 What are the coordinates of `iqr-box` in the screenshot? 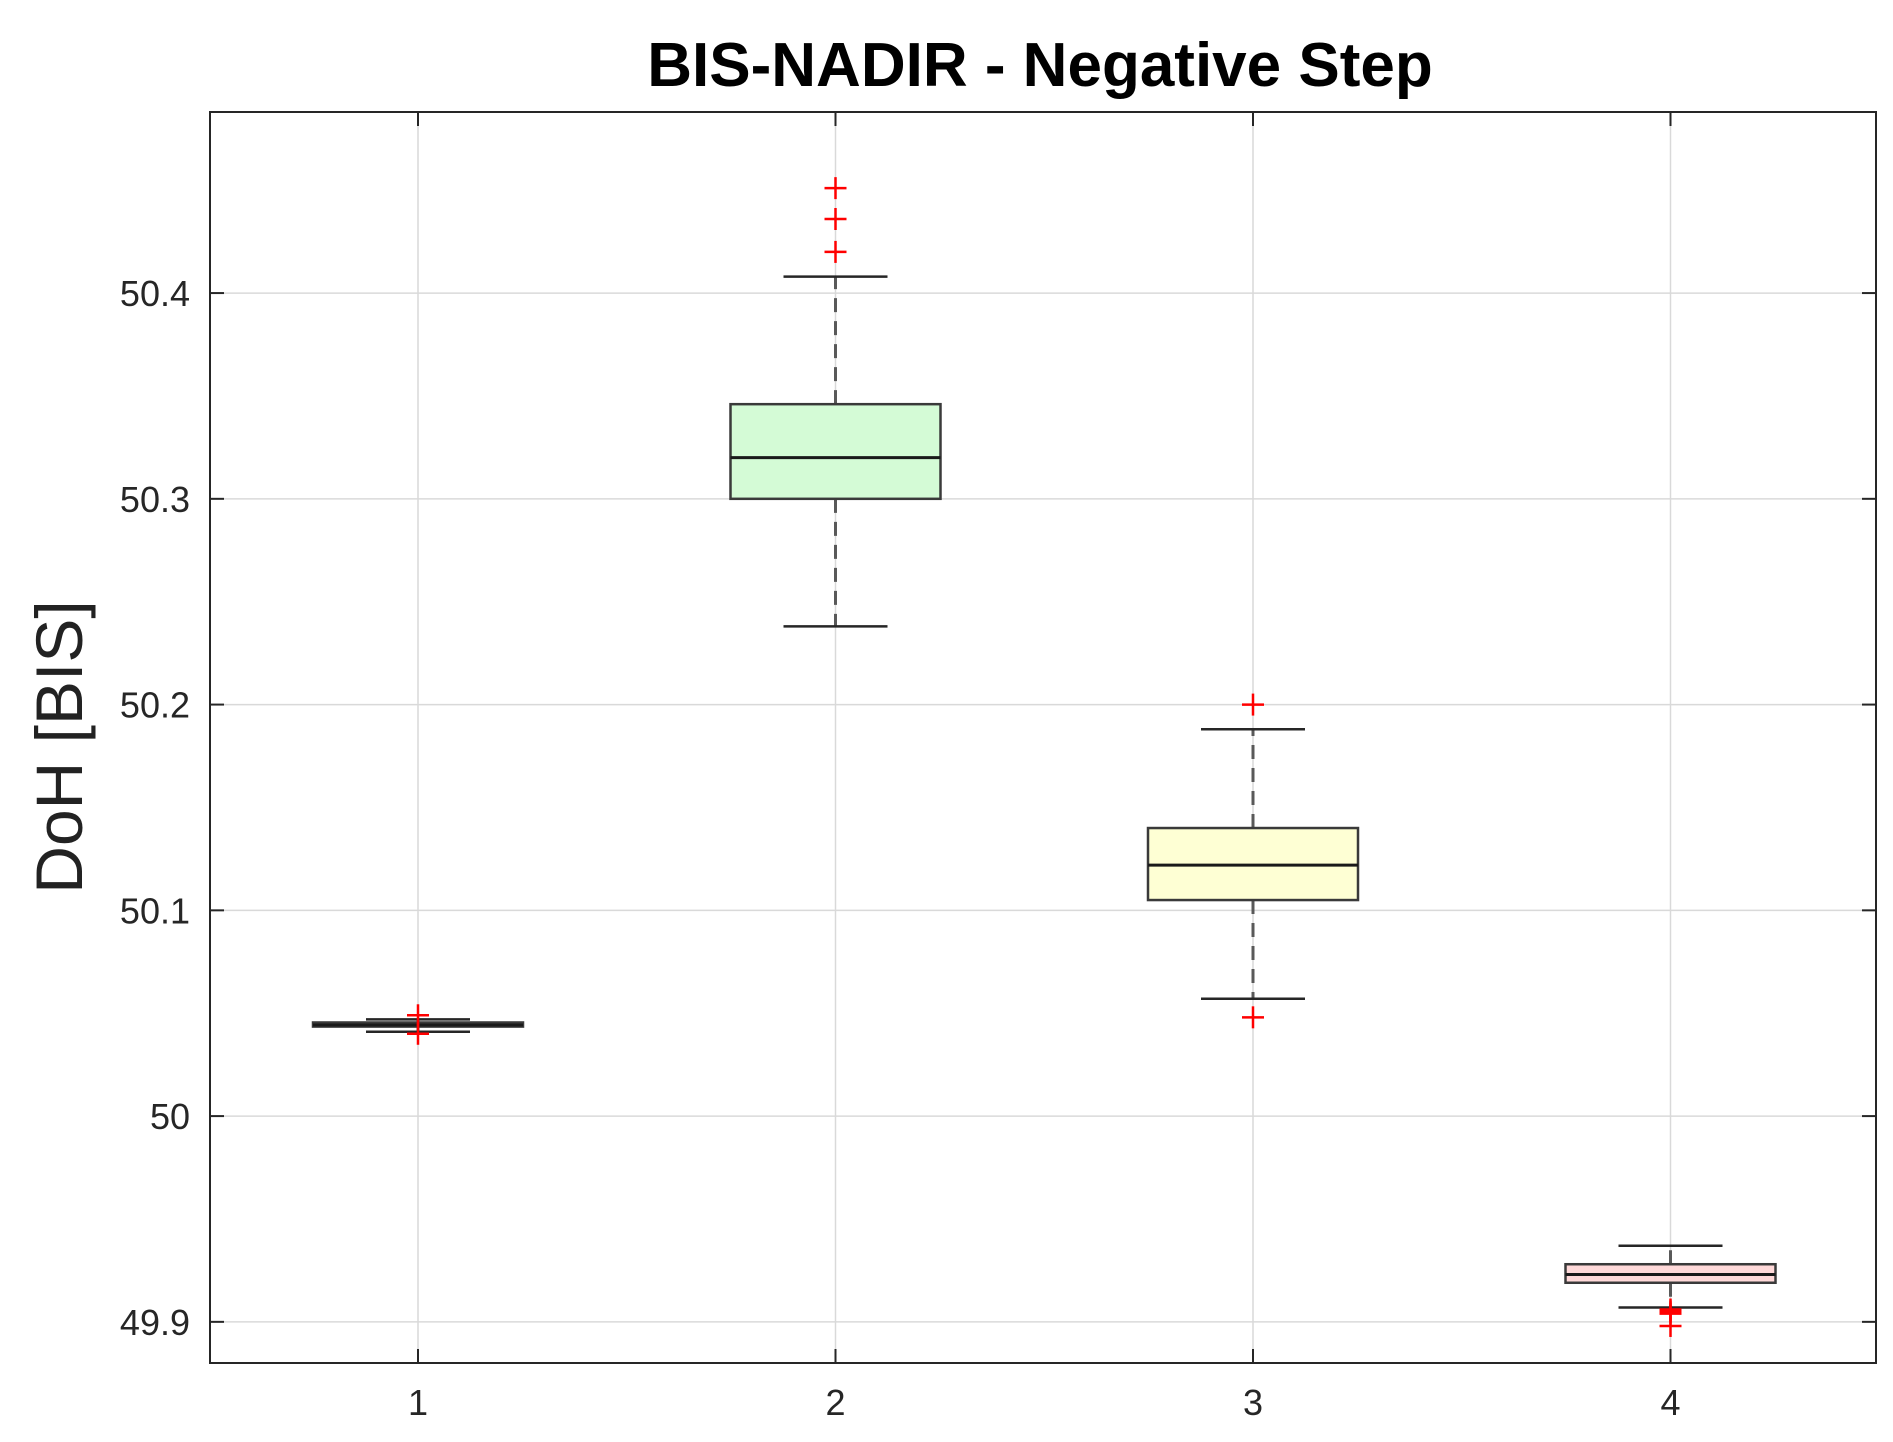 It's located at (835, 451).